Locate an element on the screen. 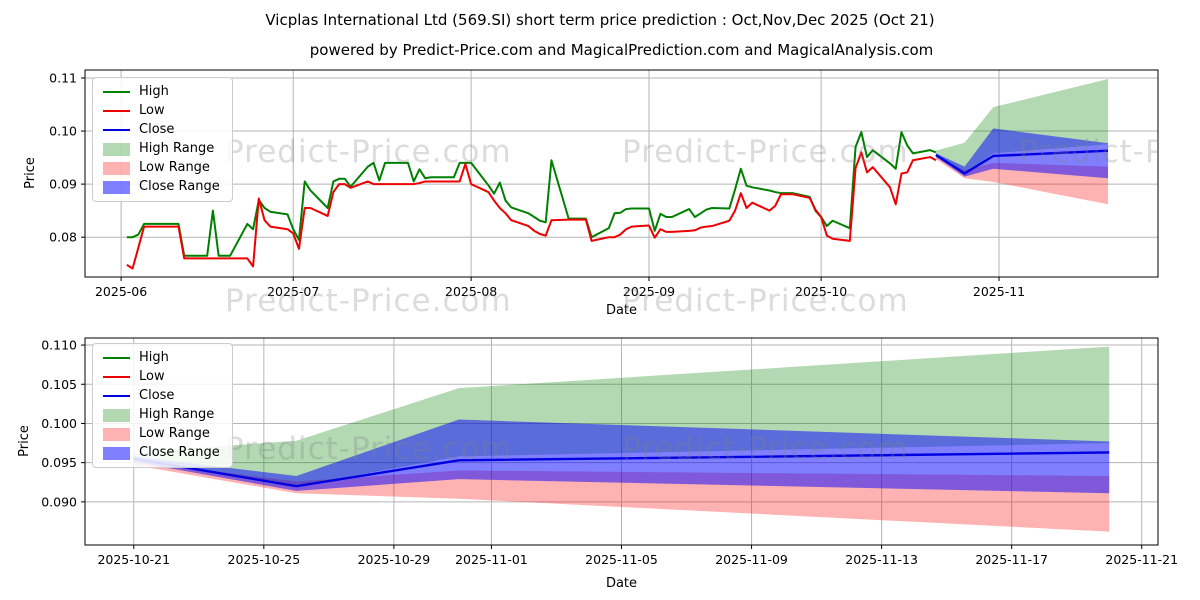  svg-text: 0.110 is located at coordinates (59, 345).